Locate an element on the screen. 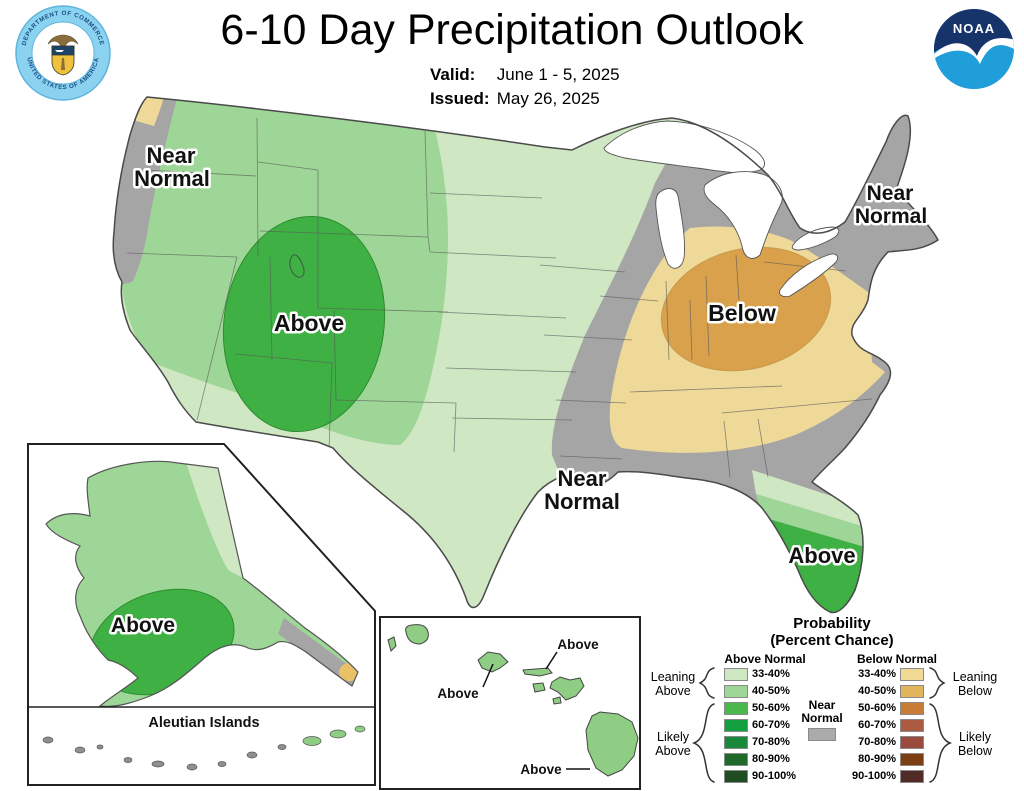  legend-likely-below: Likely Below is located at coordinates (975, 744).